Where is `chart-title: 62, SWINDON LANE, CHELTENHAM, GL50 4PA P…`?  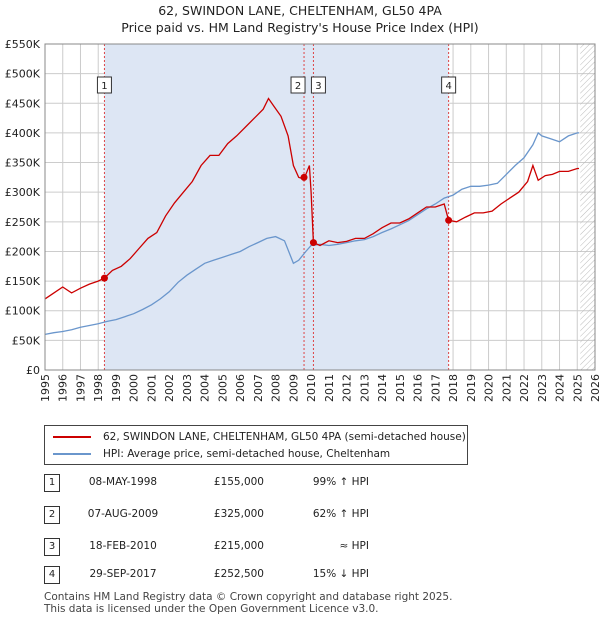 chart-title: 62, SWINDON LANE, CHELTENHAM, GL50 4PA P… is located at coordinates (300, 19).